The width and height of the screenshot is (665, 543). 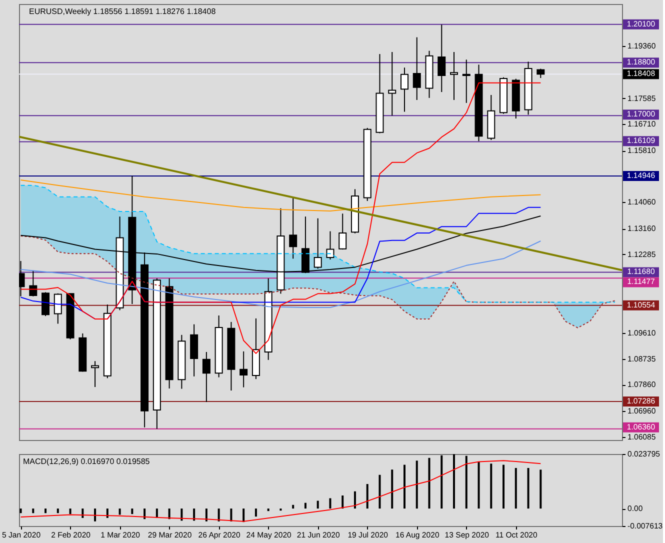 What do you see at coordinates (122, 11) in the screenshot?
I see `chart-title: EURUSD,Weekly 1.18556 1.18591 1.18276 1.18408` at bounding box center [122, 11].